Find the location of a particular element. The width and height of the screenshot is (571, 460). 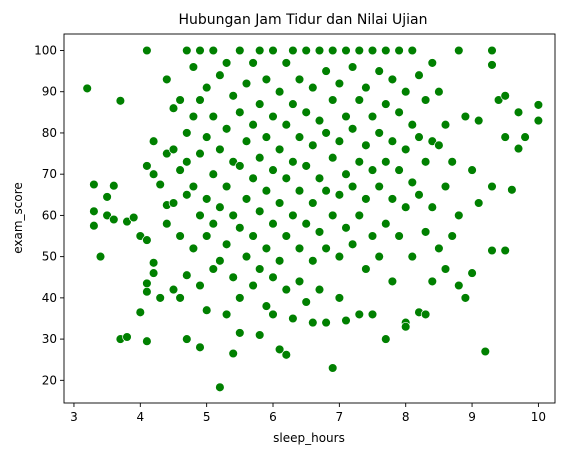

x-tick-label: 7 is located at coordinates (340, 417).